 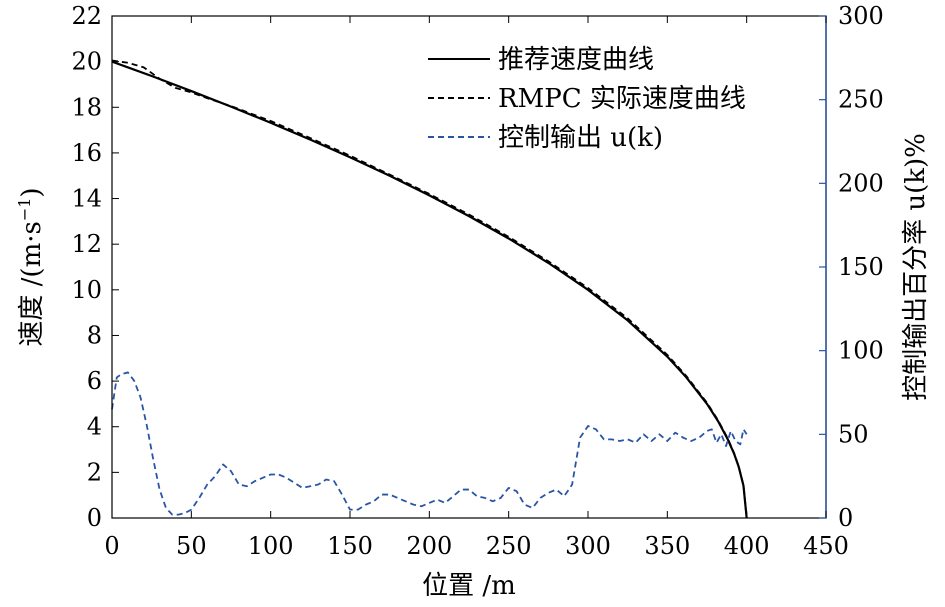 I want to click on legend: 推荐速度曲线 RMPC 实际速度曲线 控制输出 u(k), so click(x=587, y=99).